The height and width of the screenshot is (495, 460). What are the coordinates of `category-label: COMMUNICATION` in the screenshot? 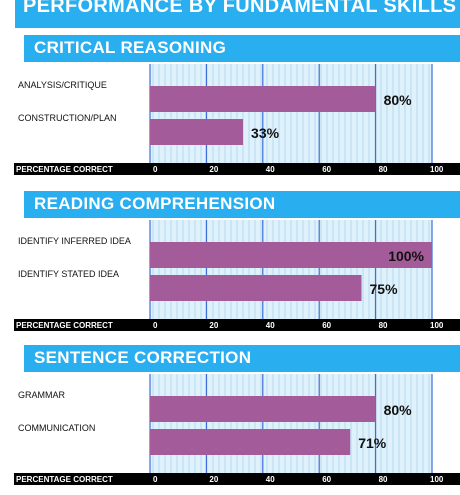 It's located at (56, 428).